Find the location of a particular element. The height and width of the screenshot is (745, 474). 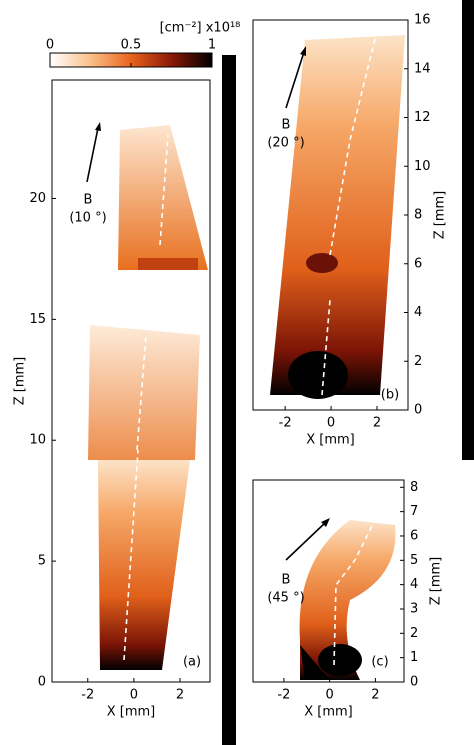

colorbar-label: [cm⁻²] x10¹⁸ is located at coordinates (200, 28).